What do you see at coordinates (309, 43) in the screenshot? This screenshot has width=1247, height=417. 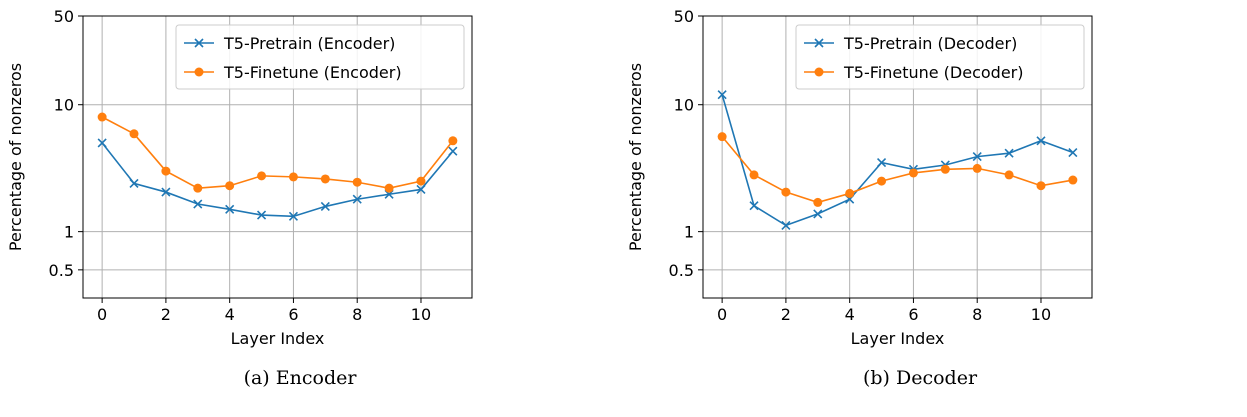 I see `legend-label: T5-Pretrain (Encoder)` at bounding box center [309, 43].